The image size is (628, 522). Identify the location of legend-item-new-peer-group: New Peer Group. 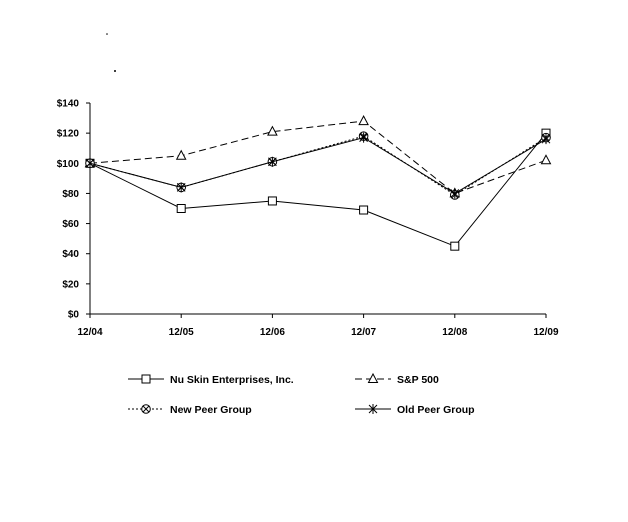
(190, 410).